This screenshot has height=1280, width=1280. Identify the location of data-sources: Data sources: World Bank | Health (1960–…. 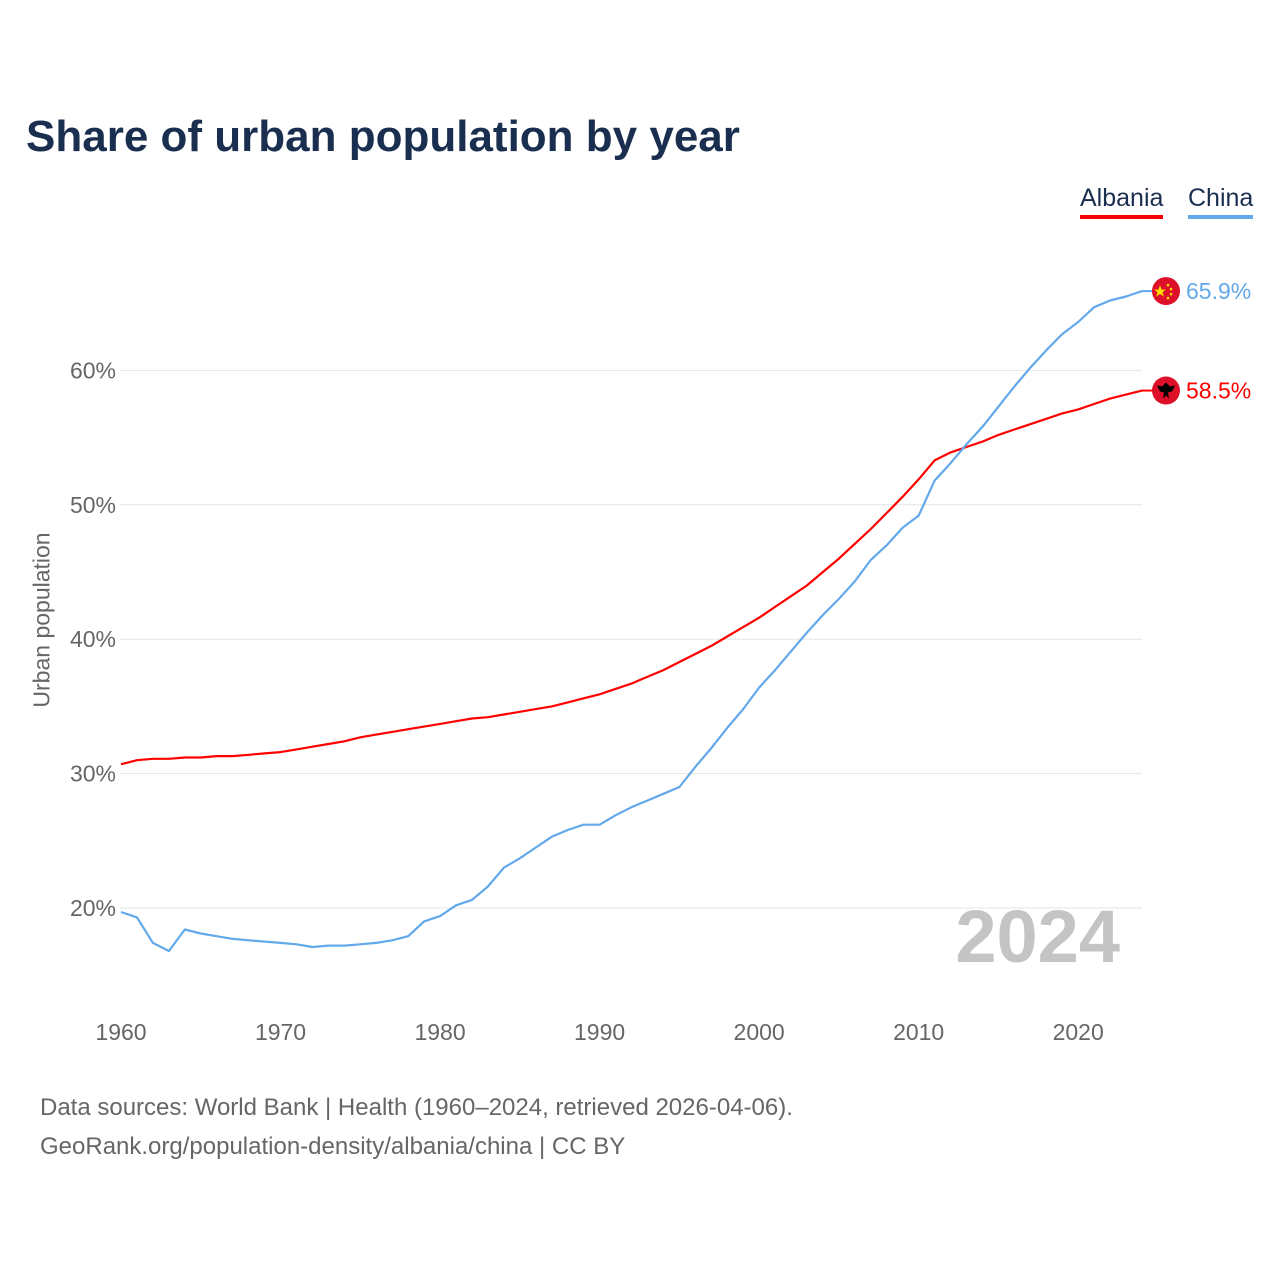
(416, 1107).